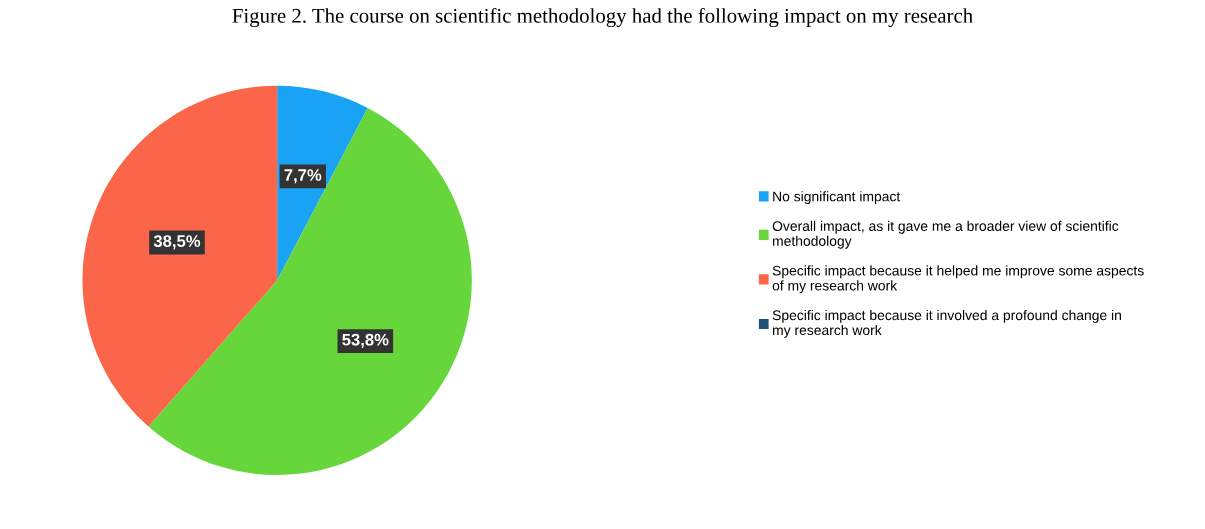 Image resolution: width=1205 pixels, height=529 pixels. I want to click on legend-label: Specific impact because it involved a profound change in my research work, so click(946, 323).